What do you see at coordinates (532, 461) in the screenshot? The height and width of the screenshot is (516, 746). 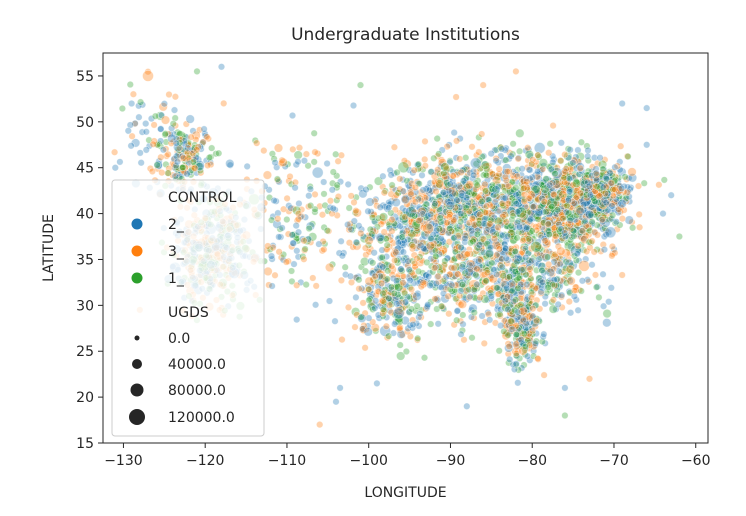 I see `x-tick-label: −80` at bounding box center [532, 461].